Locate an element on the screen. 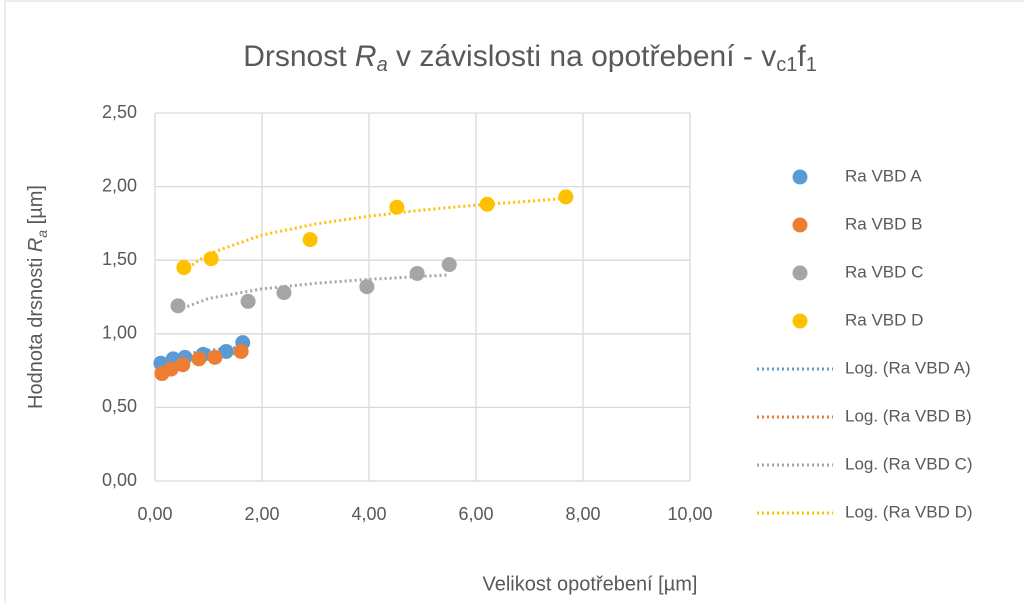 The image size is (1024, 603). y-tick-label: 0,50 is located at coordinates (119, 406).